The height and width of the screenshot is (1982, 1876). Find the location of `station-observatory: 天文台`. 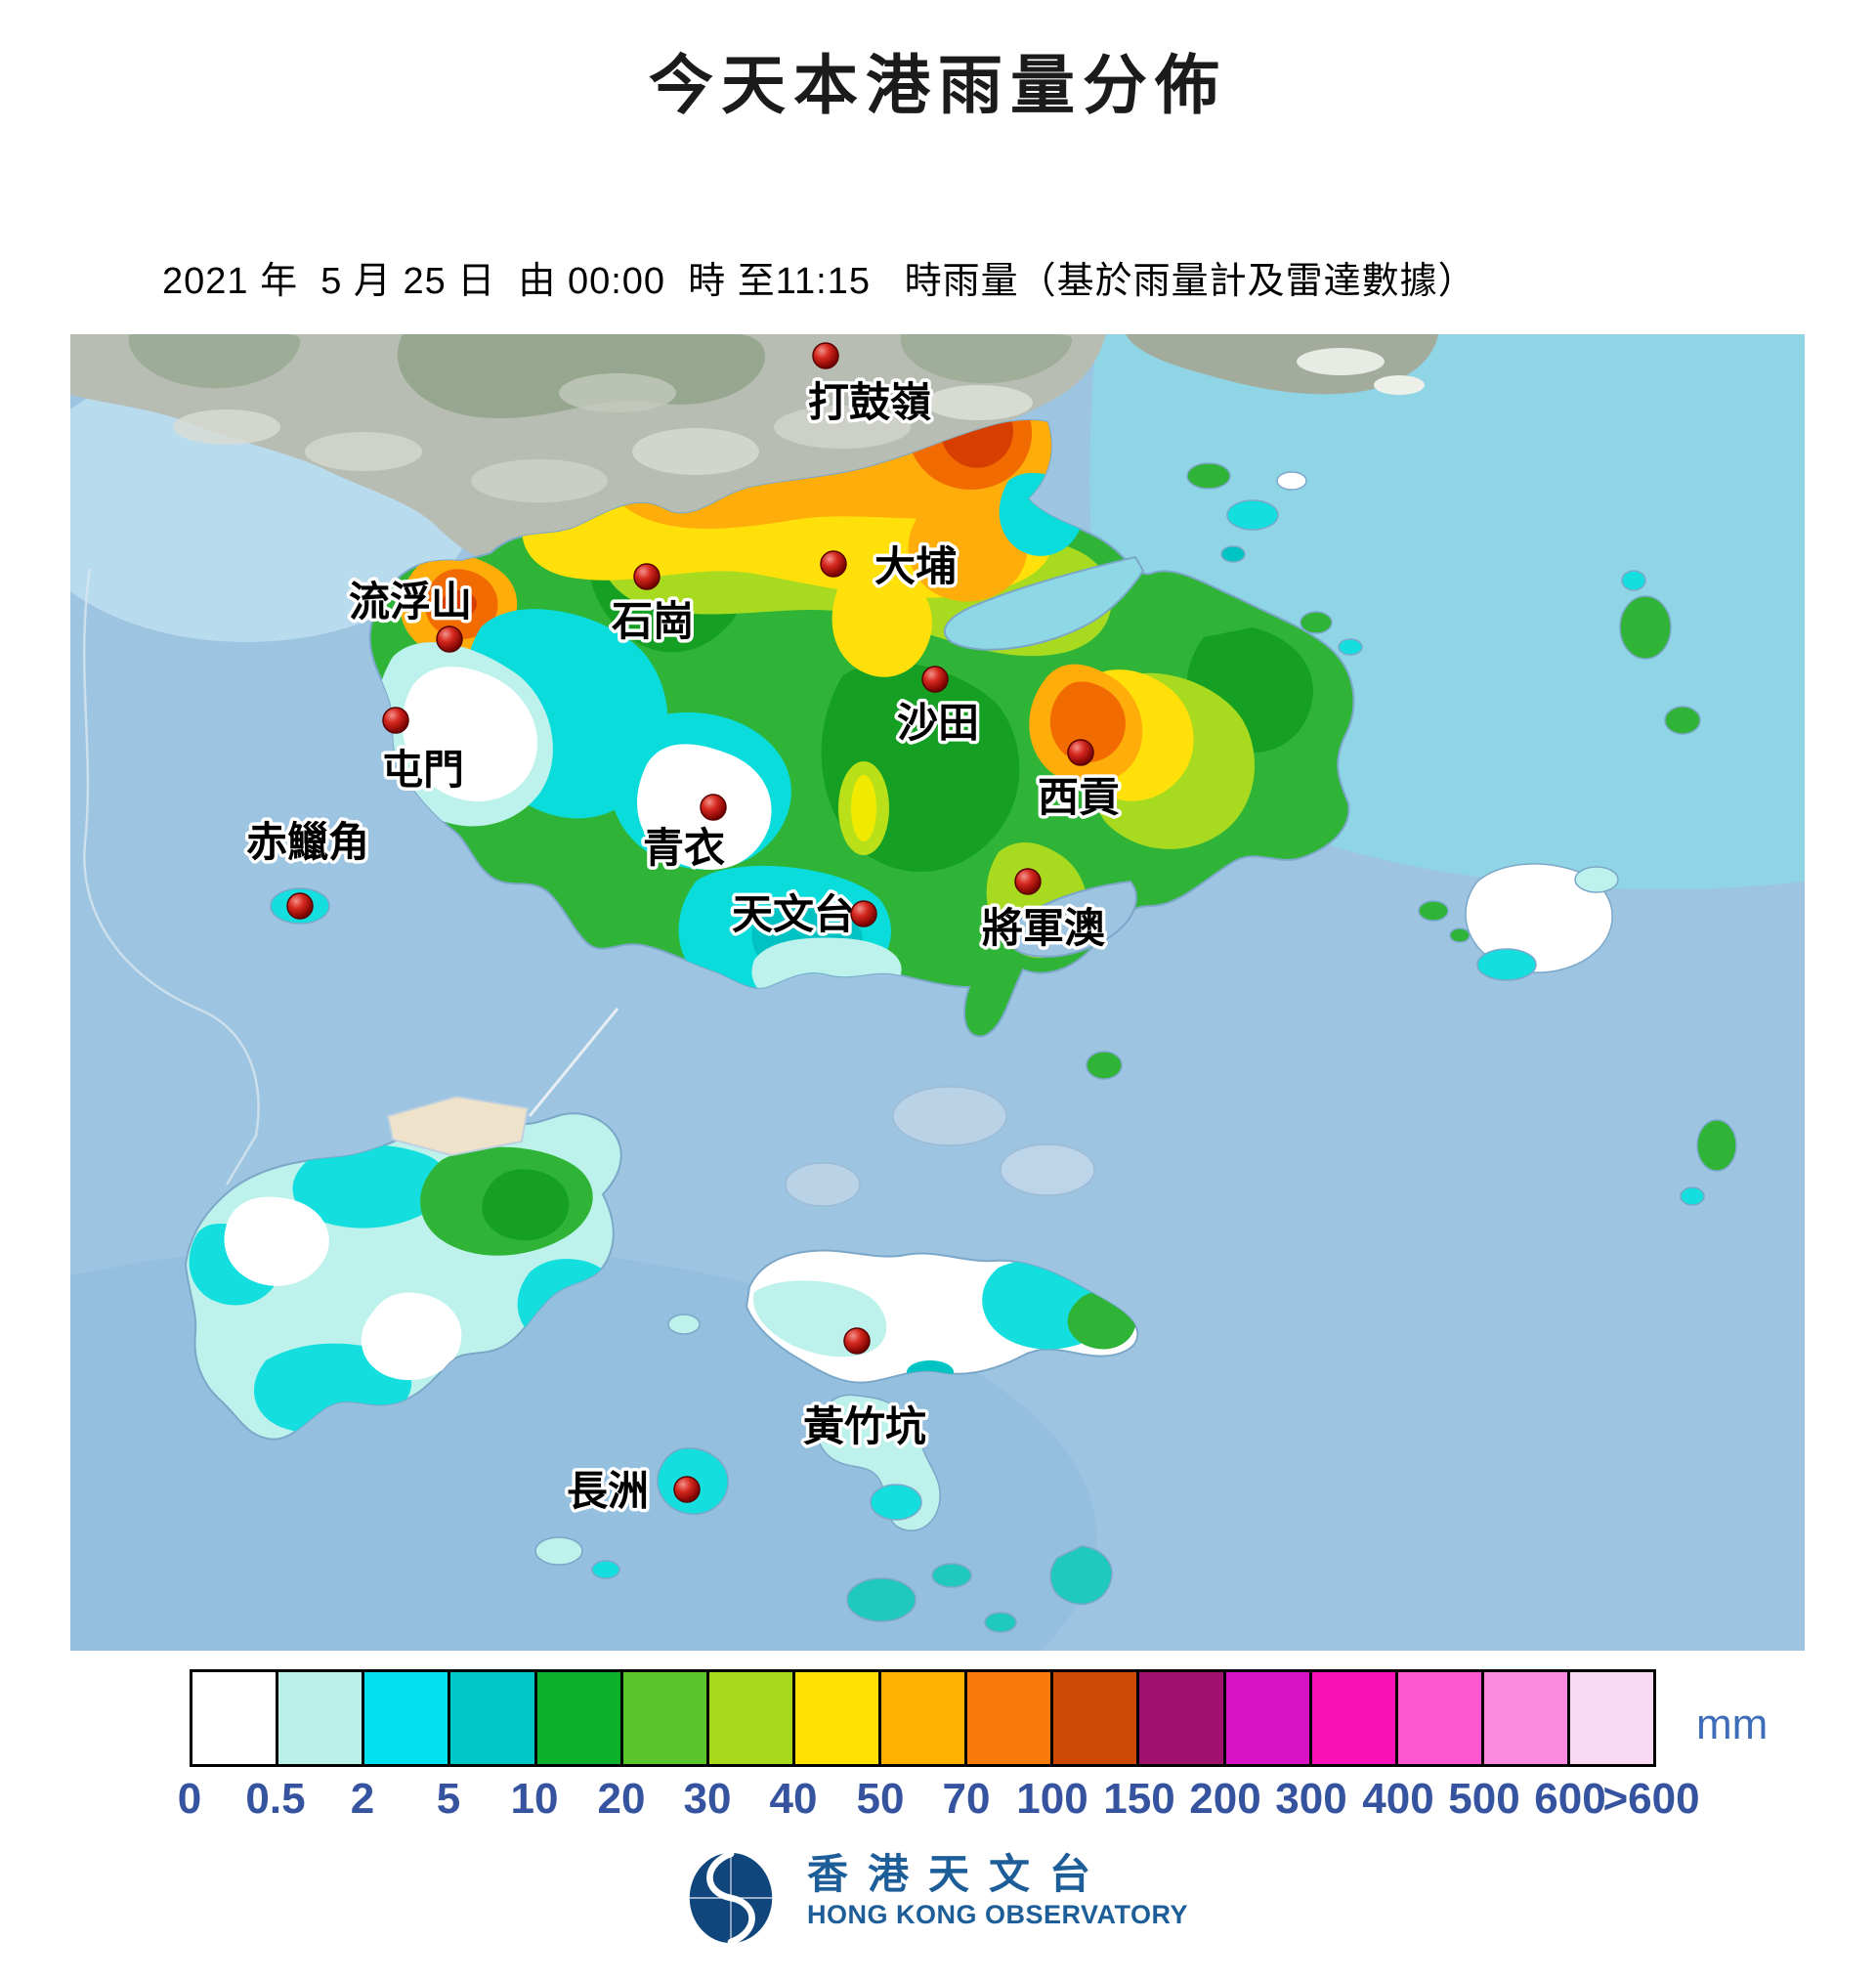

station-observatory: 天文台 is located at coordinates (802, 915).